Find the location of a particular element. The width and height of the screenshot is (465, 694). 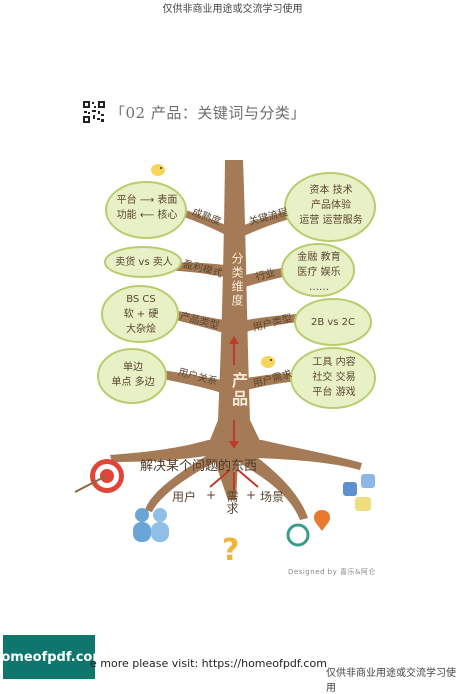

root-plus-2: + is located at coordinates (251, 495).